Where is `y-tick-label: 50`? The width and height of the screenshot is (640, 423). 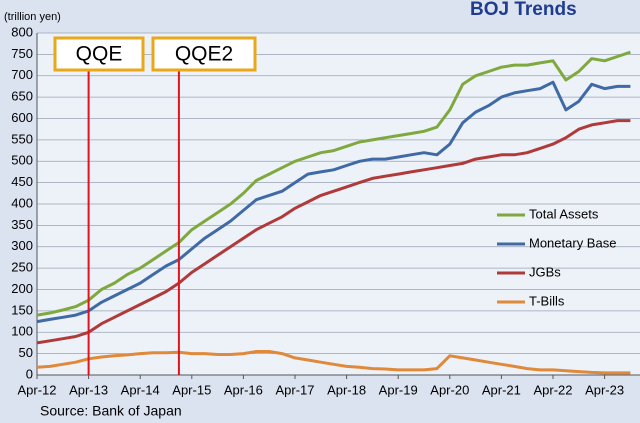
y-tick-label: 50 is located at coordinates (26, 352).